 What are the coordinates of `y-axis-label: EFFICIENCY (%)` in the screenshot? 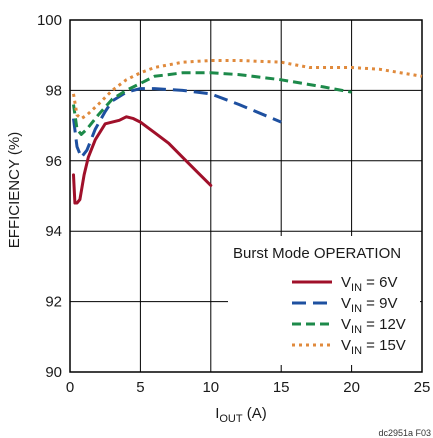 It's located at (14, 190).